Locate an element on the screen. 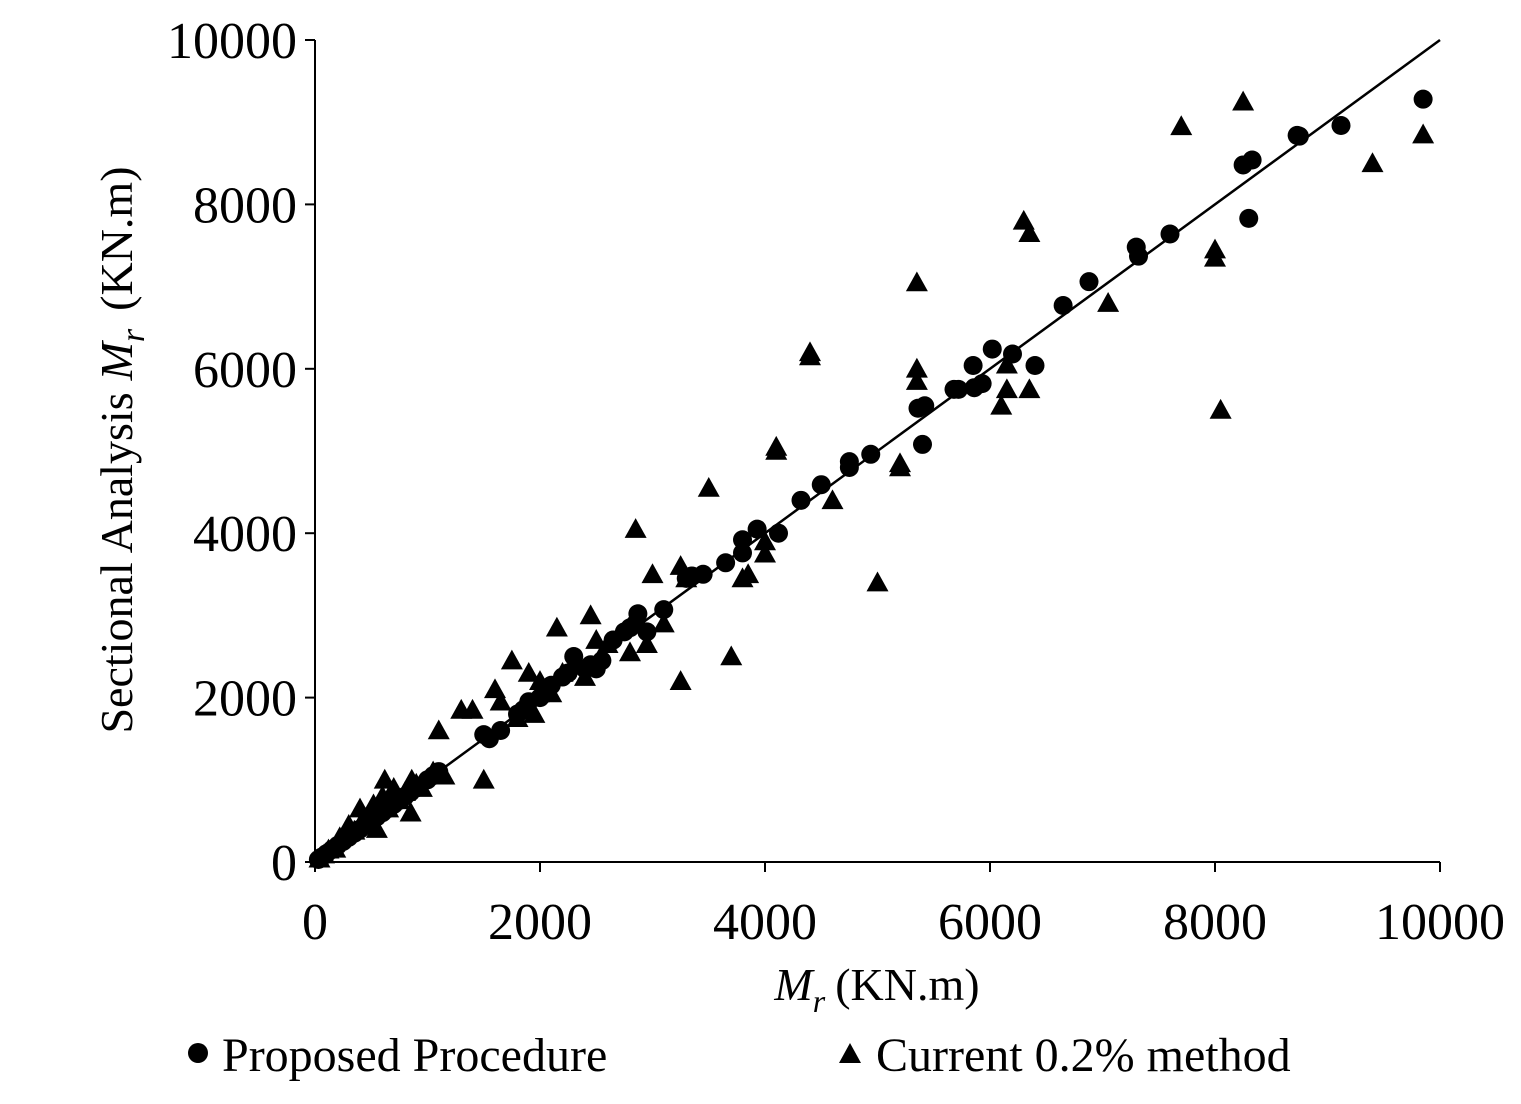 The width and height of the screenshot is (1521, 1104). legend-triangle-marker is located at coordinates (850, 1053).